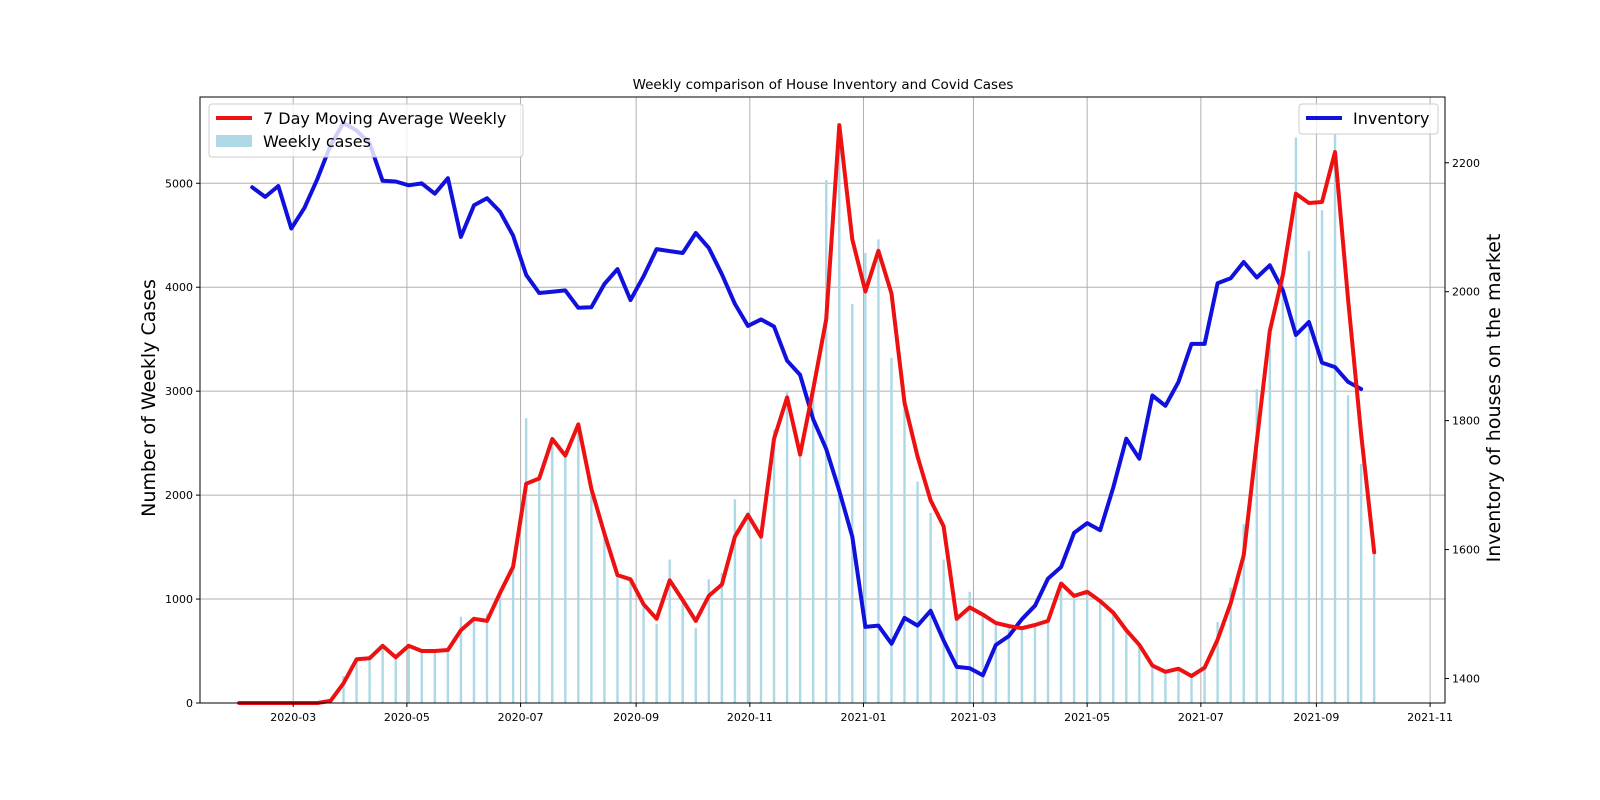 Image resolution: width=1600 pixels, height=800 pixels. I want to click on right-tick-label: 1600, so click(1466, 550).